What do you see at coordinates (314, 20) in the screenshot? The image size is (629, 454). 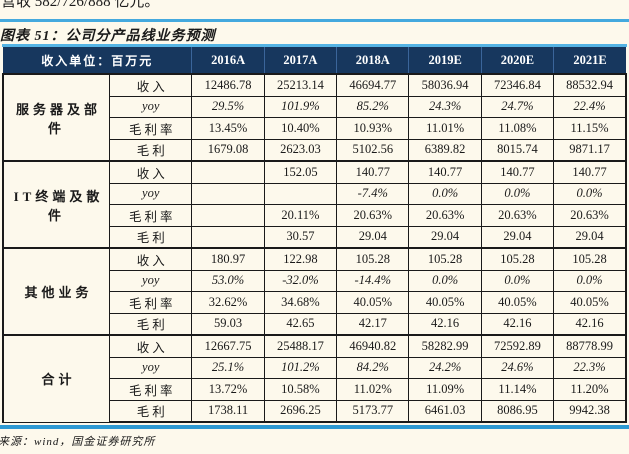 I see `section-divider-line` at bounding box center [314, 20].